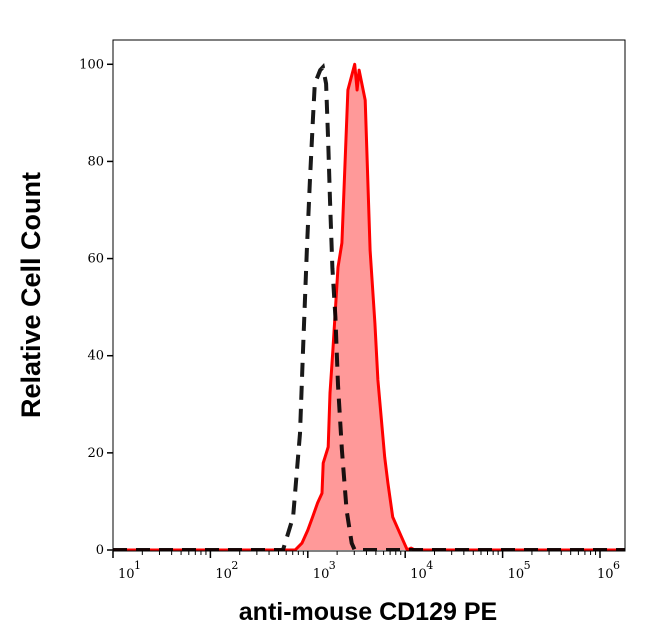 Image resolution: width=646 pixels, height=641 pixels. Describe the element at coordinates (31, 295) in the screenshot. I see `y-axis-label: Relative Cell Count` at that location.